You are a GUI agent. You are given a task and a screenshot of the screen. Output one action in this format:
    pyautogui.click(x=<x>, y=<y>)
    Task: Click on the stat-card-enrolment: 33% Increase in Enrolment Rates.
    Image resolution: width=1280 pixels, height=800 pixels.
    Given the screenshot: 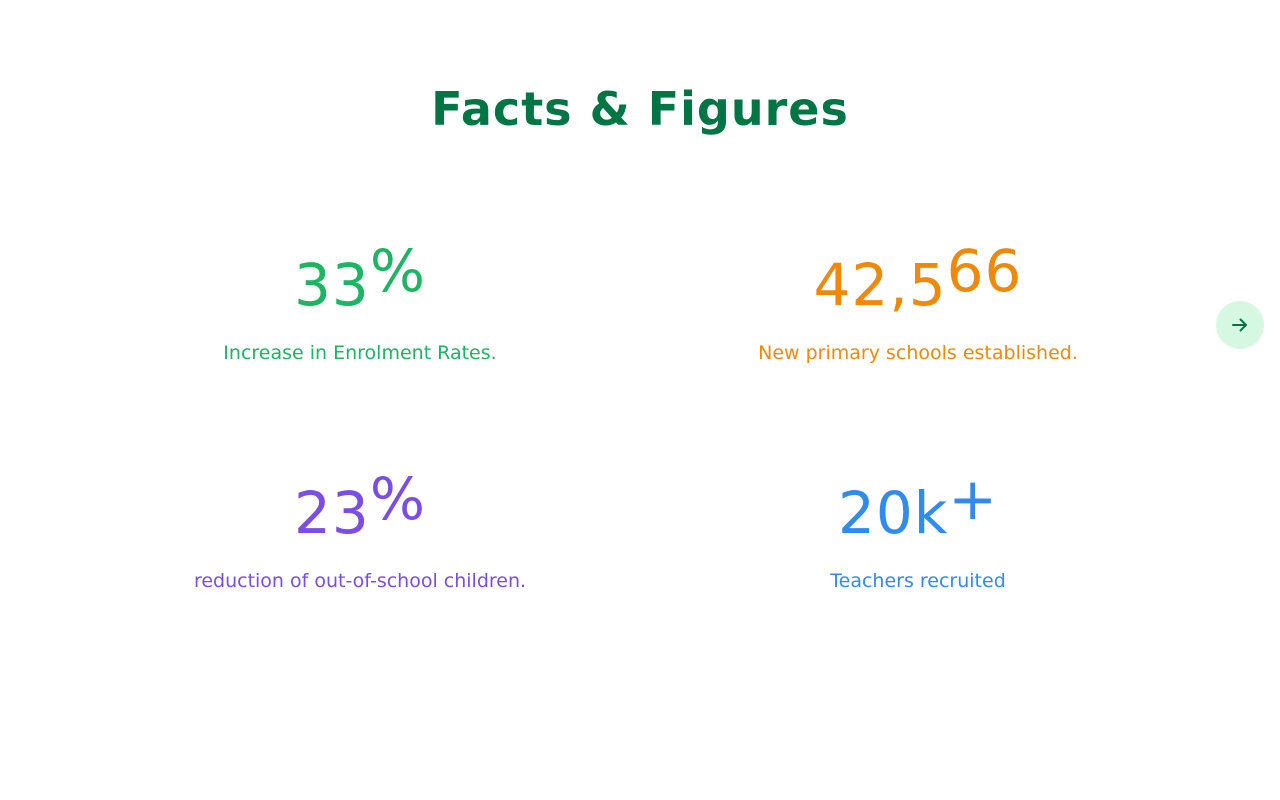 What is the action you would take?
    pyautogui.click(x=360, y=301)
    